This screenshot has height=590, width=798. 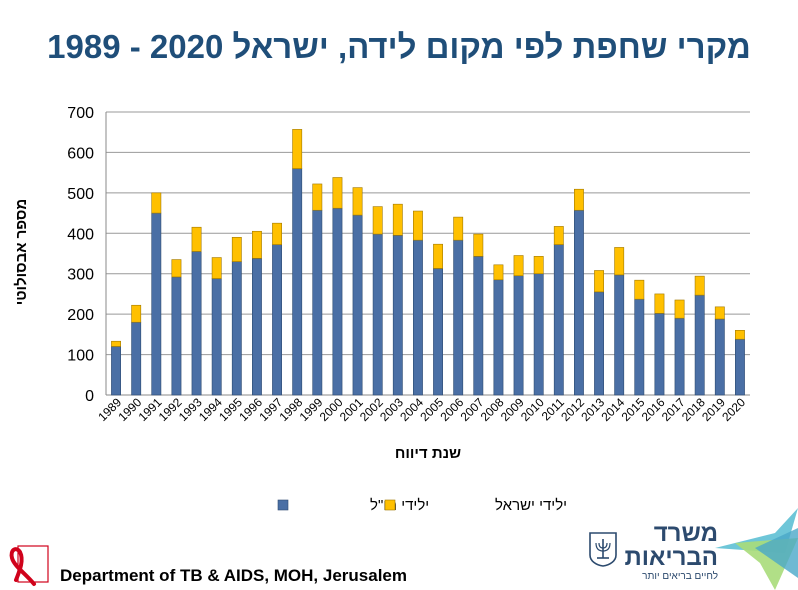 What do you see at coordinates (80, 234) in the screenshot?
I see `y-tick-label: 400` at bounding box center [80, 234].